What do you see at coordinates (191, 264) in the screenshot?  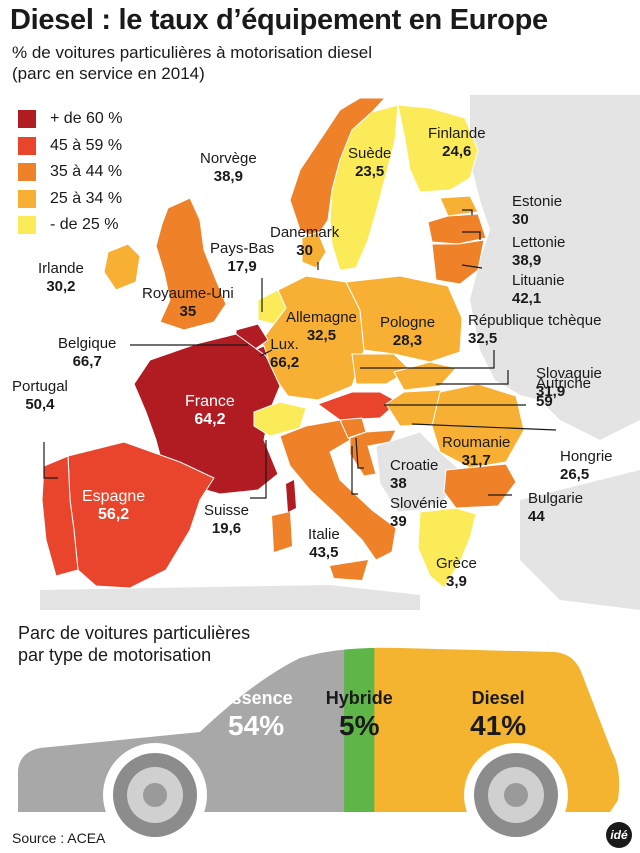 I see `country-royaume-uni` at bounding box center [191, 264].